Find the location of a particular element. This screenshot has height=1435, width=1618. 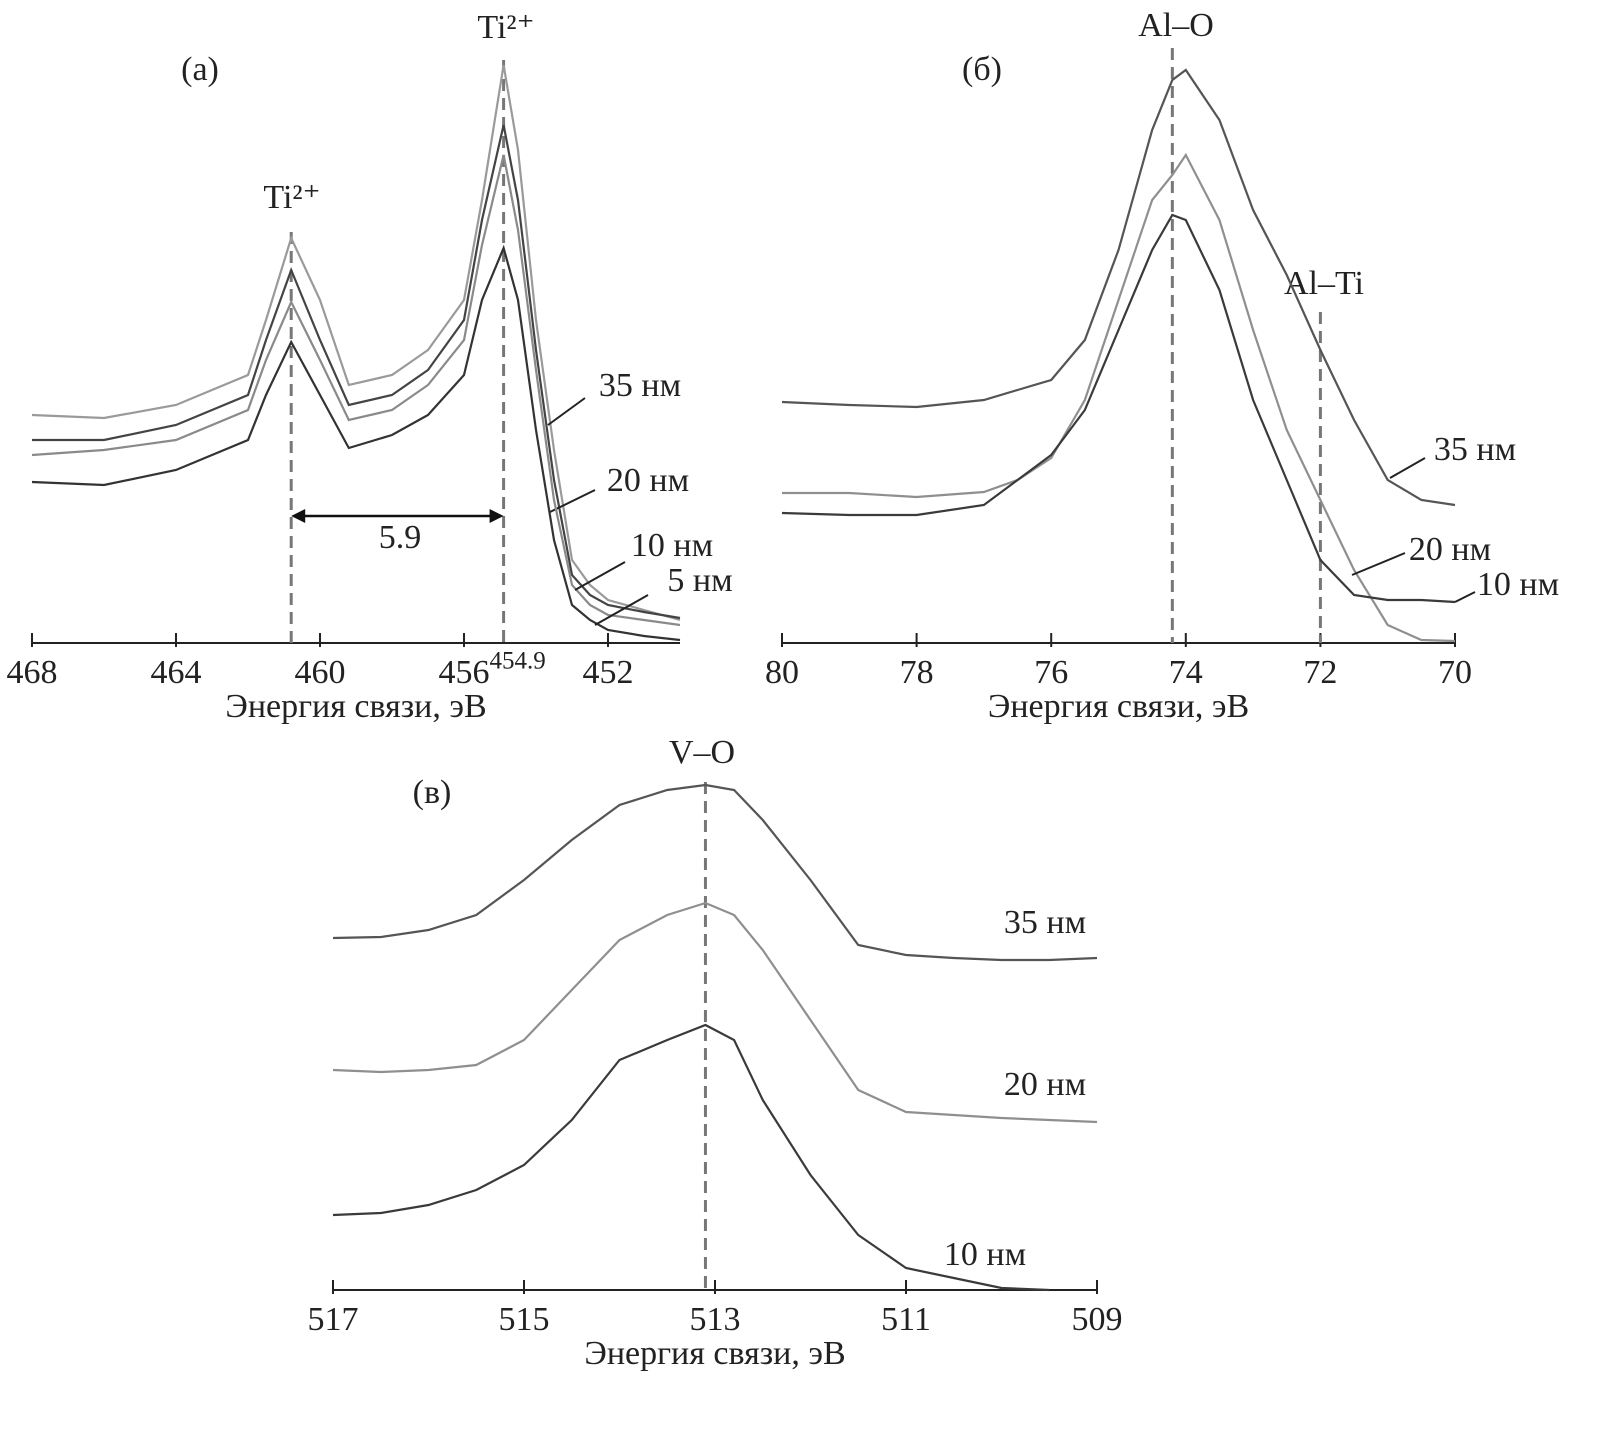

panel-label: (а) is located at coordinates (200, 69).